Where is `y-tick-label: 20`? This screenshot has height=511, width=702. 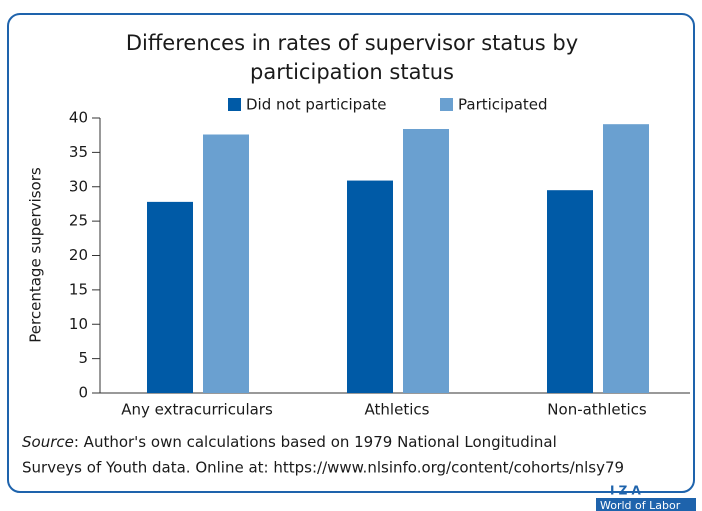
y-tick-label: 20 is located at coordinates (78, 255).